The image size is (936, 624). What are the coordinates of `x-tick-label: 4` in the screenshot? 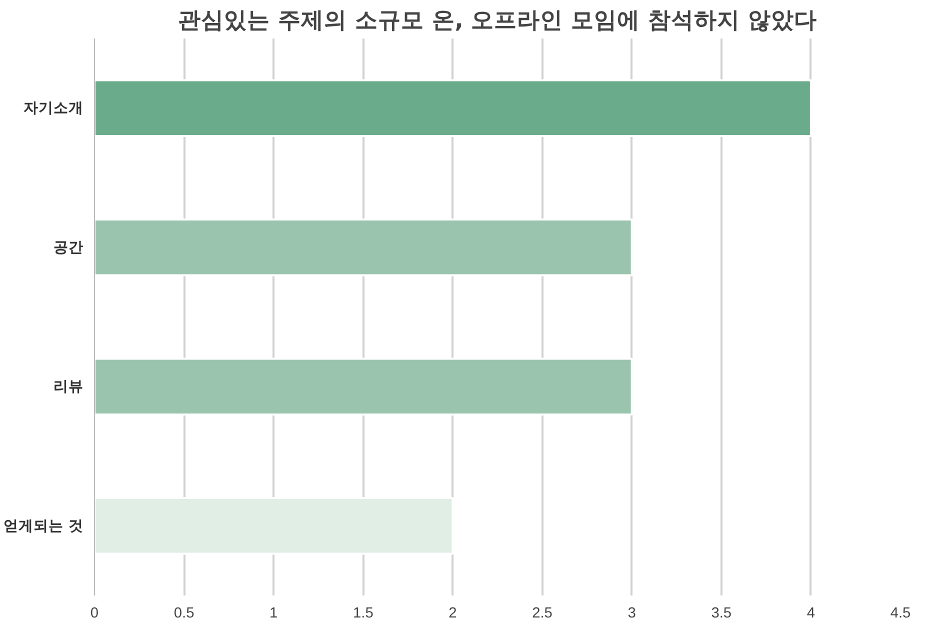 It's located at (811, 614).